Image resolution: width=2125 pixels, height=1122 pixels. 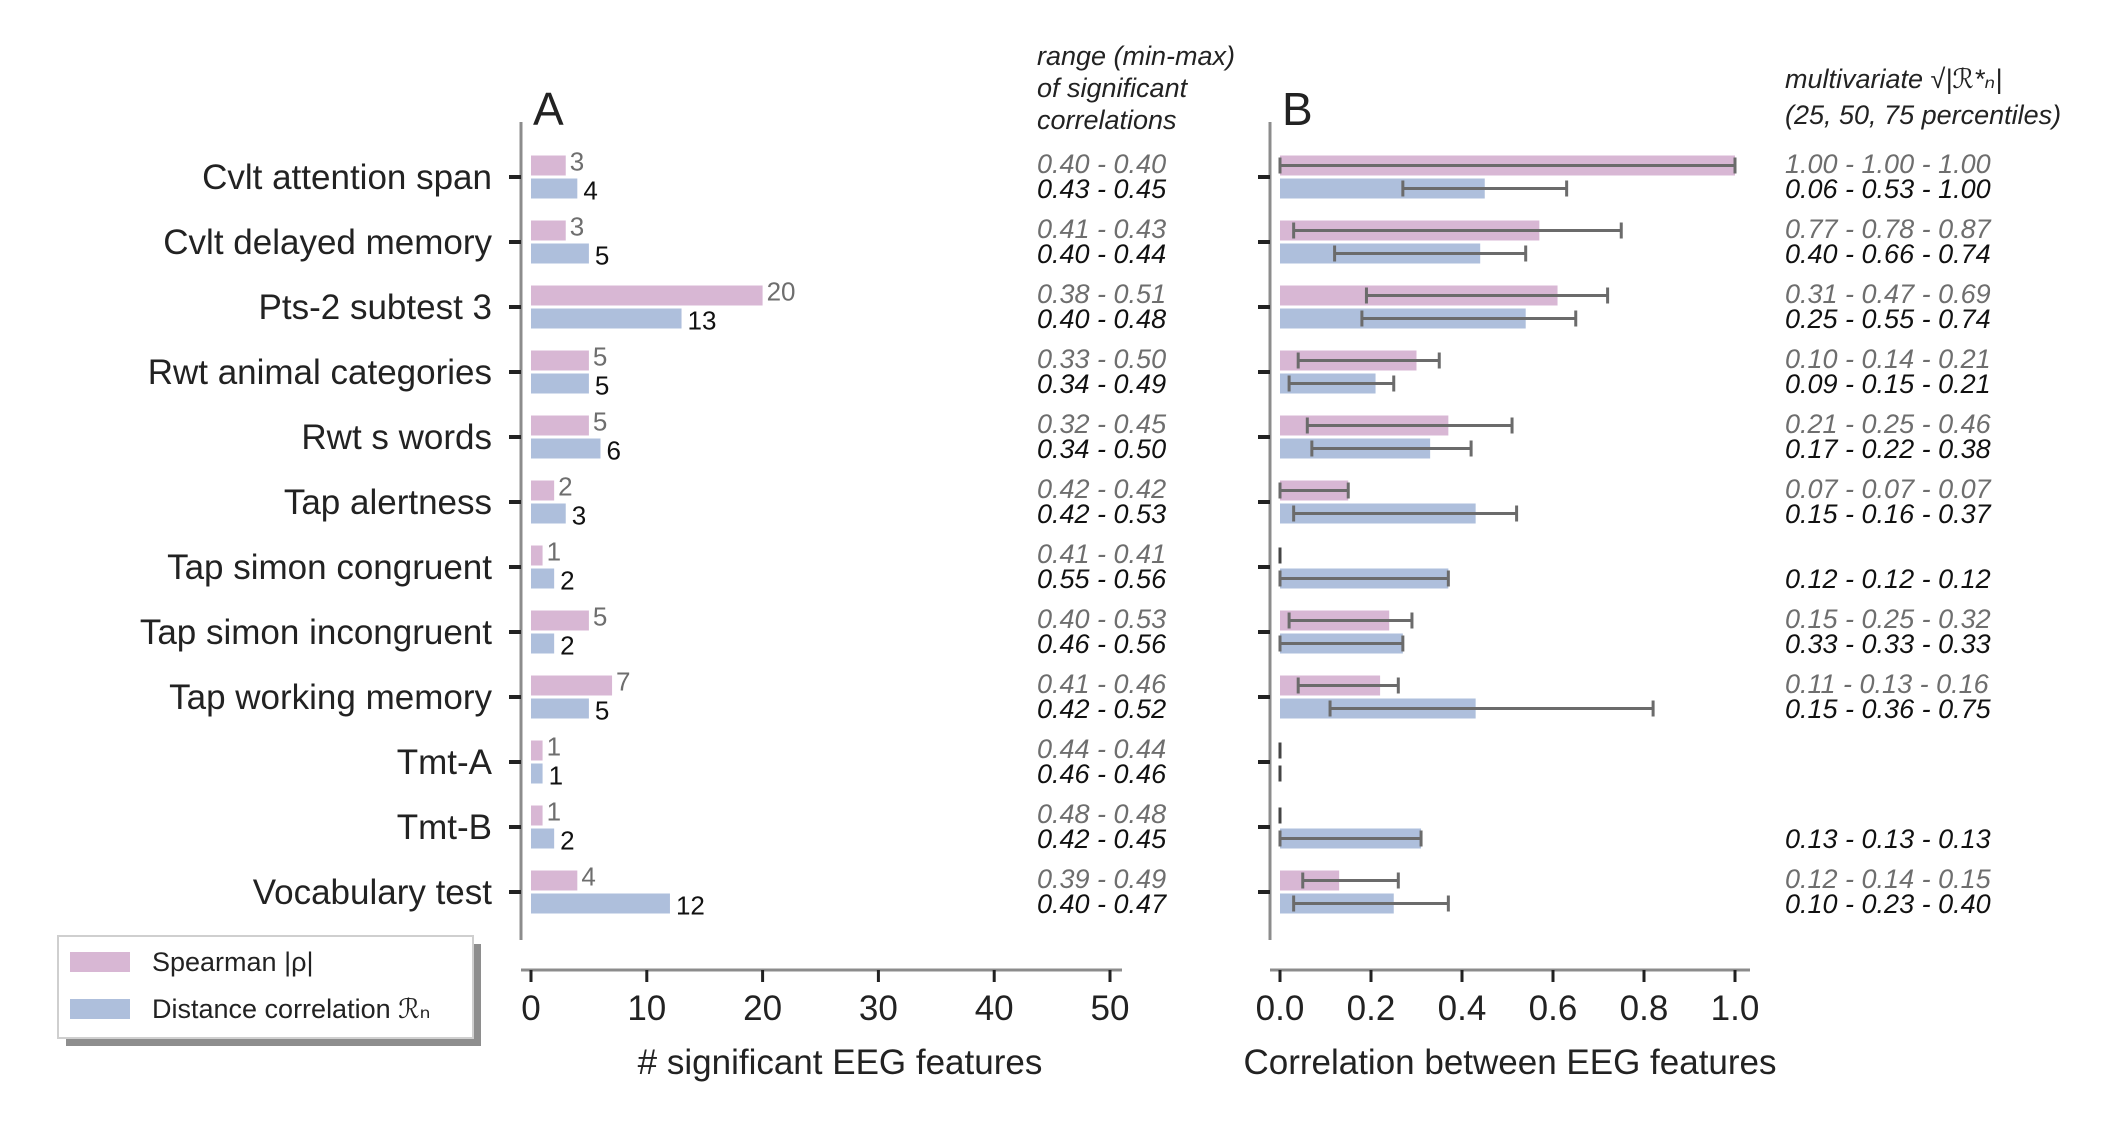 I want to click on count-label-distance: 5, so click(x=602, y=711).